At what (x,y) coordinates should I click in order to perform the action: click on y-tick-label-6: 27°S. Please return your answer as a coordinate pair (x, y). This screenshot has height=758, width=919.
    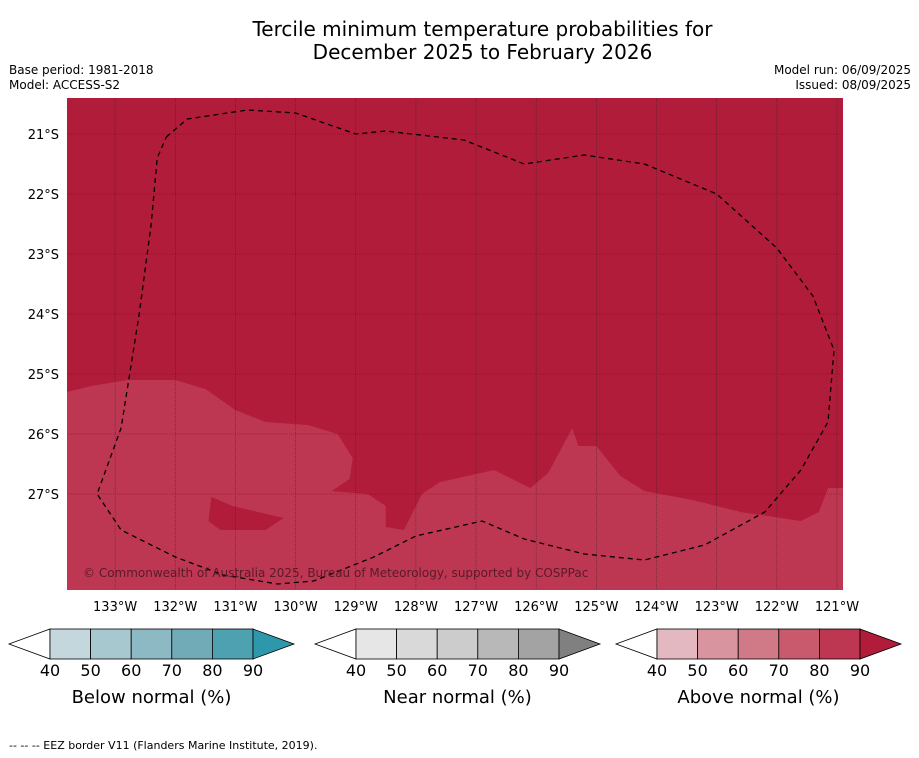
    Looking at the image, I should click on (43, 495).